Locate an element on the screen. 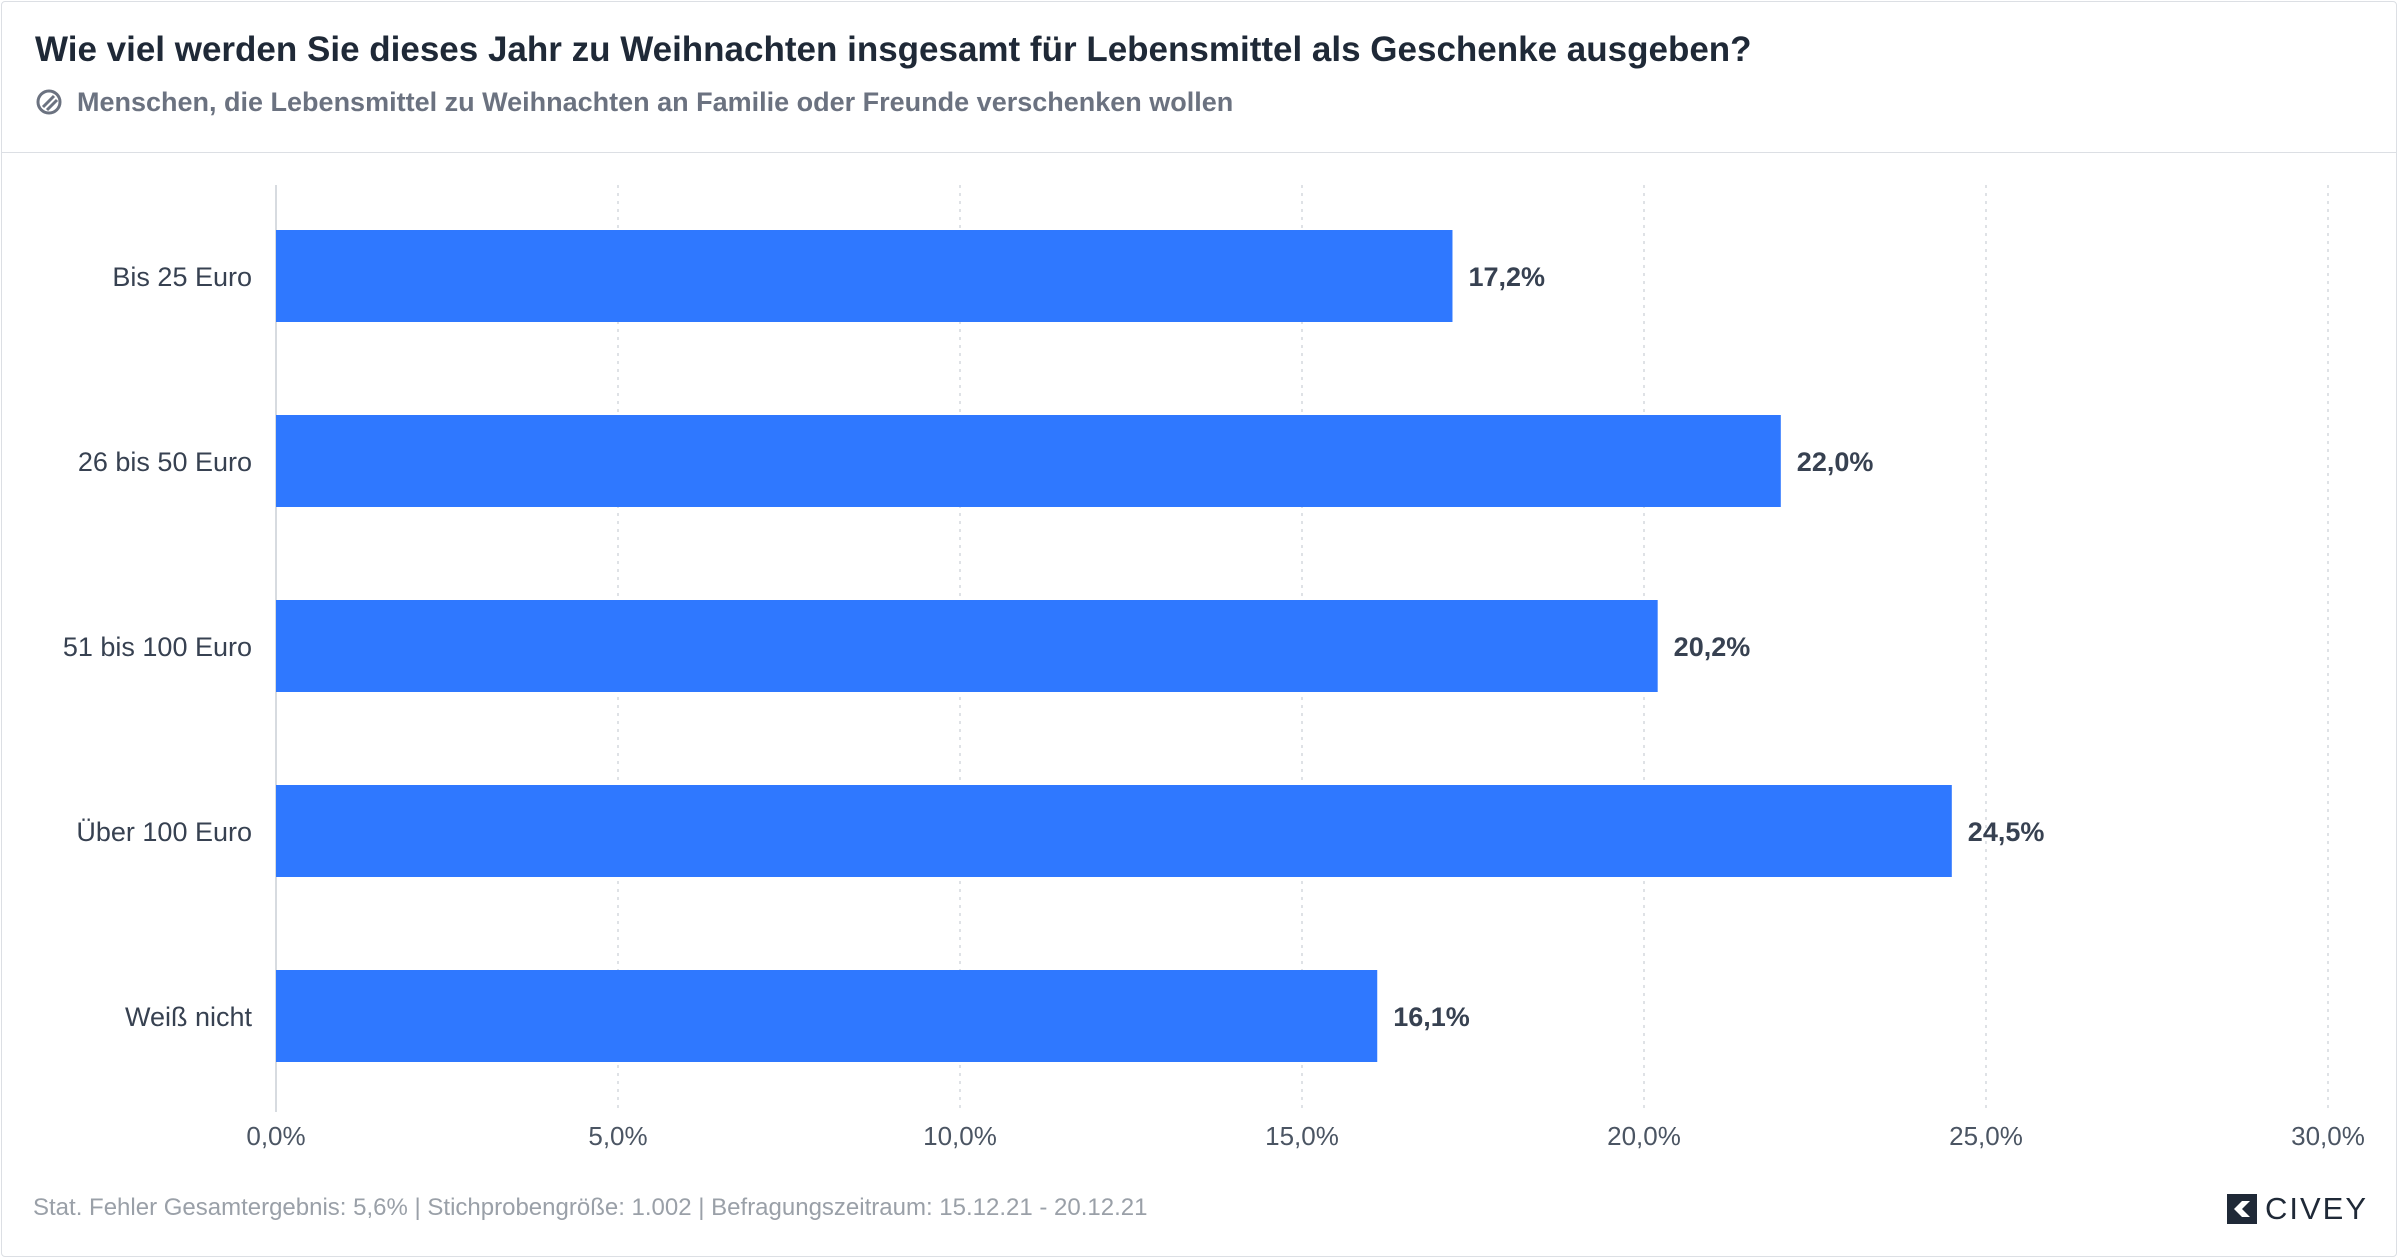 The height and width of the screenshot is (1260, 2400). value-label: 24,5% is located at coordinates (2006, 832).